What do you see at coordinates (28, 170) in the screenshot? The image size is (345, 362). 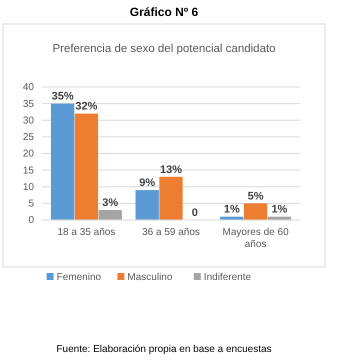 I see `y-tick-label: 15` at bounding box center [28, 170].